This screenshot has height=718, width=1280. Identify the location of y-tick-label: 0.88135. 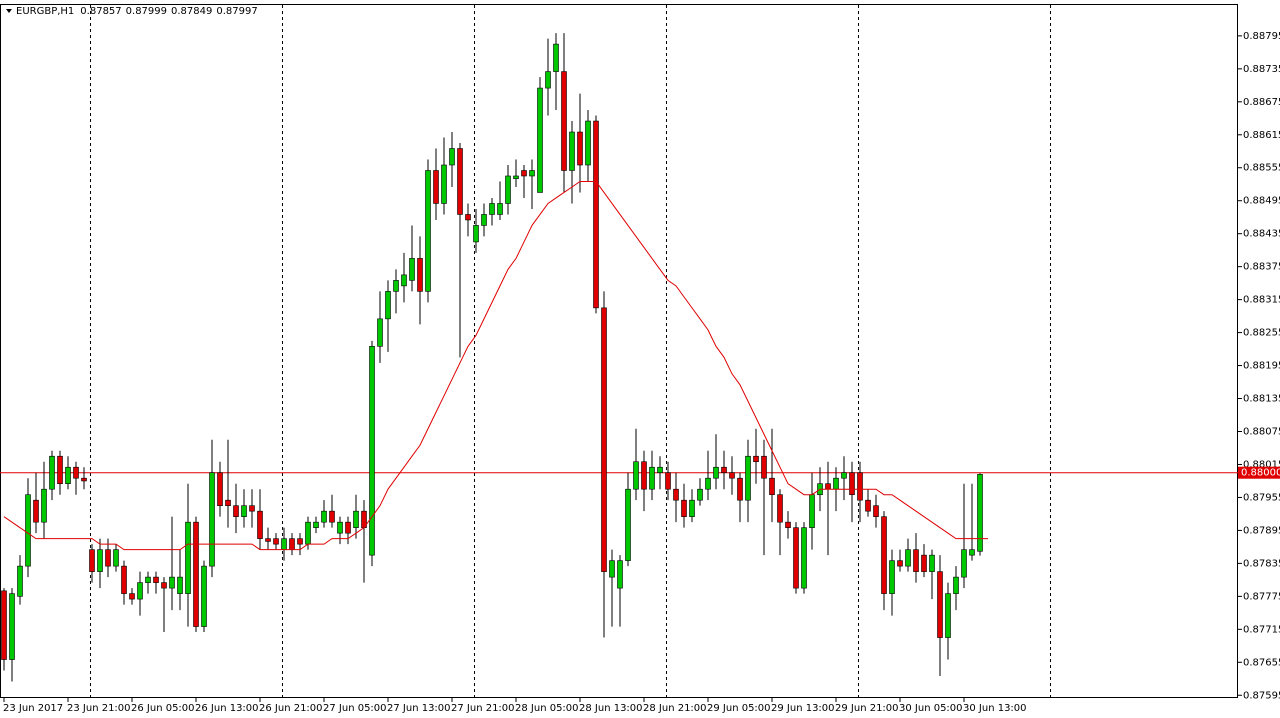
(1261, 399).